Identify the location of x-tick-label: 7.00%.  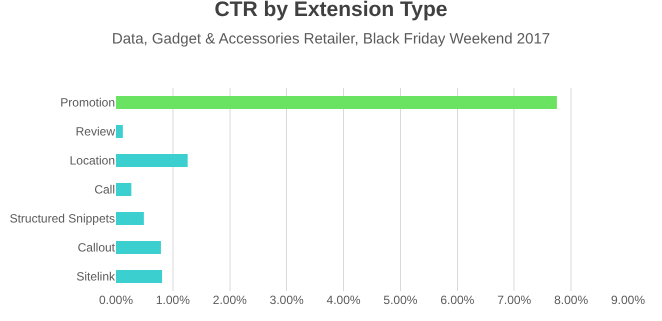
(514, 300).